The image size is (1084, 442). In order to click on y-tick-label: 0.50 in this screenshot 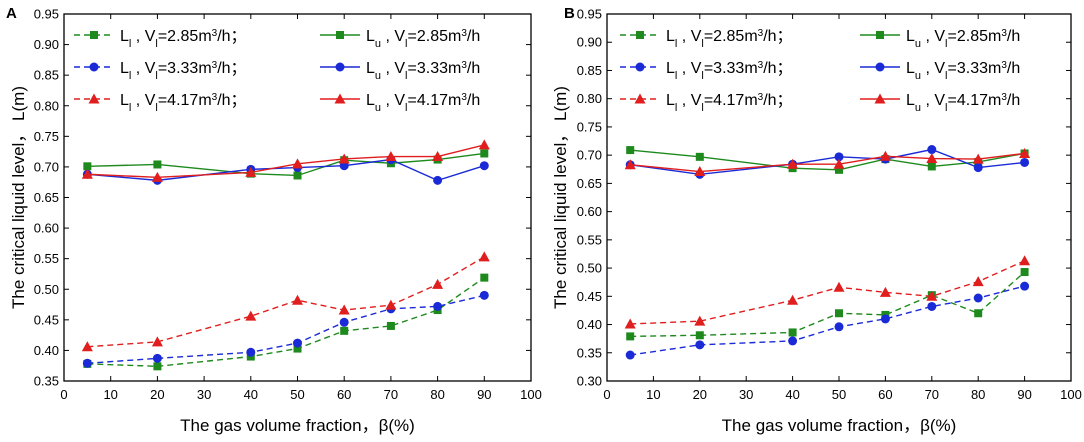, I will do `click(589, 268)`.